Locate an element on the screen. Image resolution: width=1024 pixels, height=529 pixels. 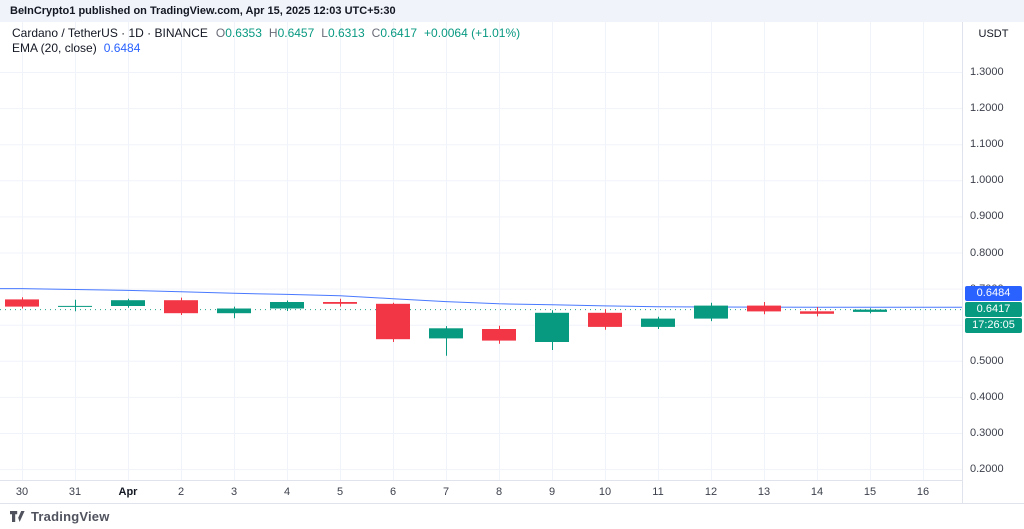
countdown-badge: 17:26:05 is located at coordinates (993, 325).